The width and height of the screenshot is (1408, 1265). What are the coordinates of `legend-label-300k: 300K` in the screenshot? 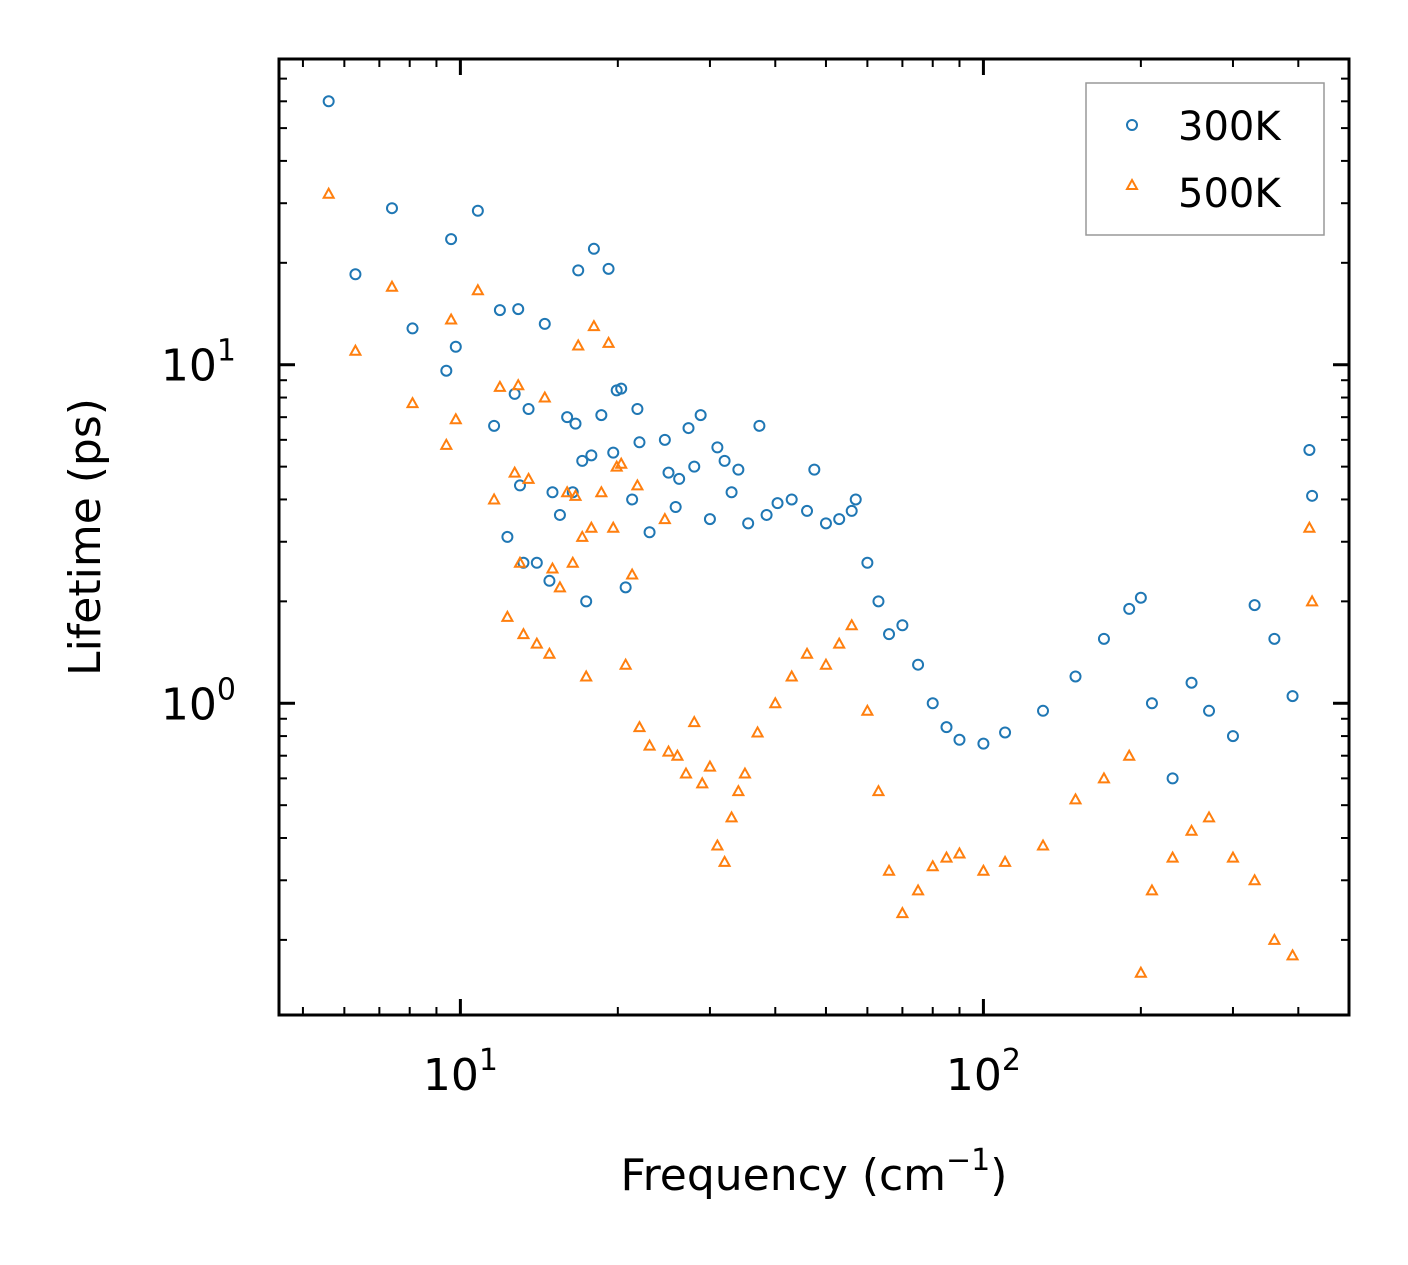 It's located at (1230, 127).